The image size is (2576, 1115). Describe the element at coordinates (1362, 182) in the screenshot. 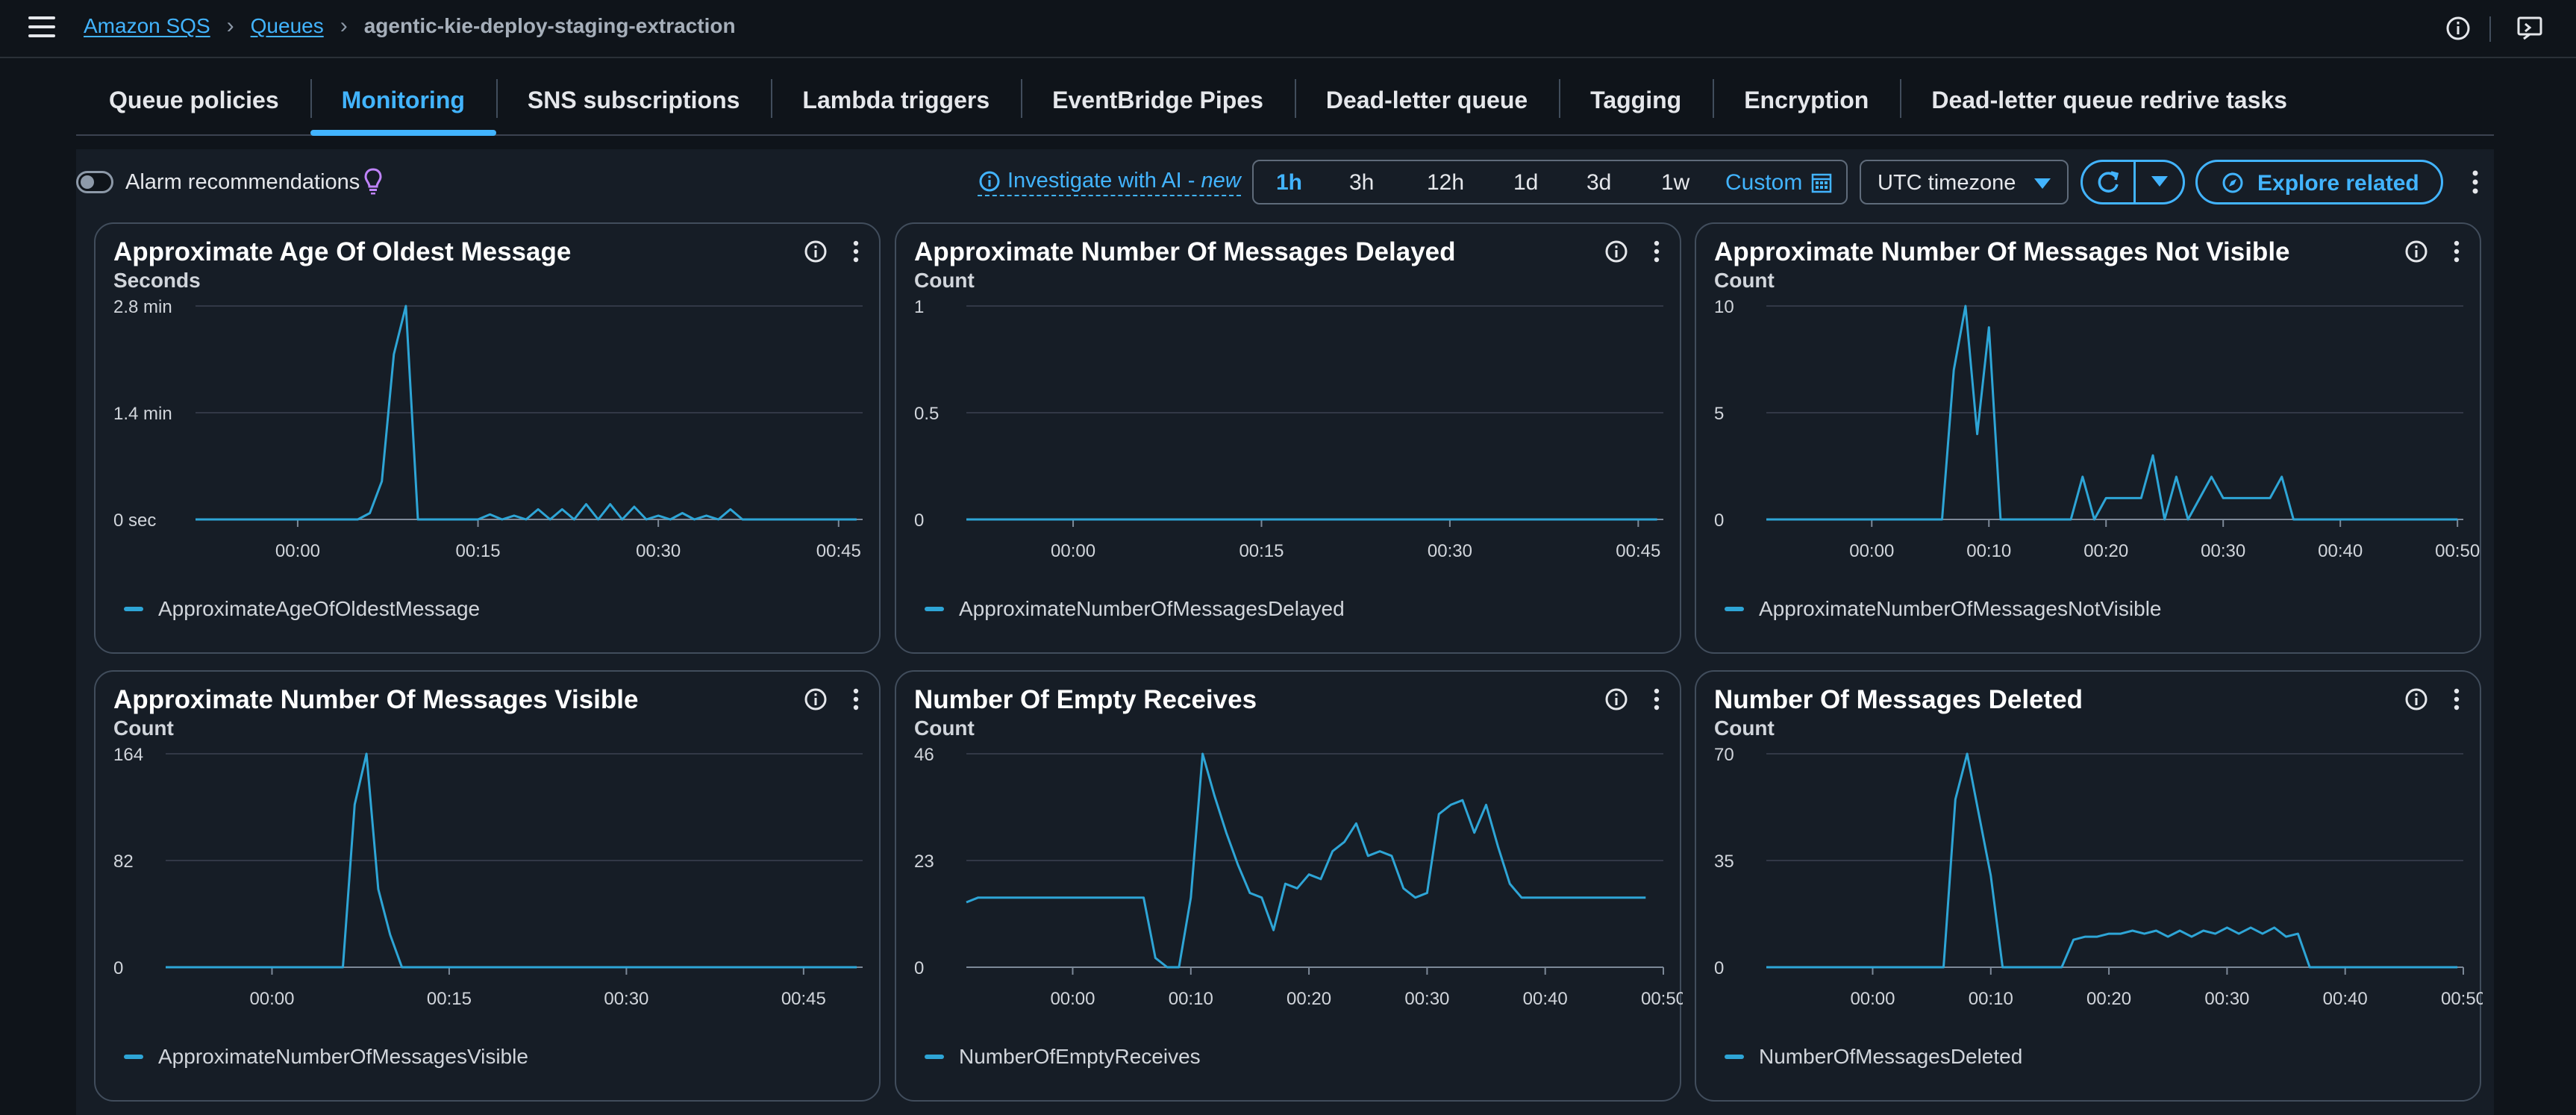

I see `range-3h: 3h` at that location.